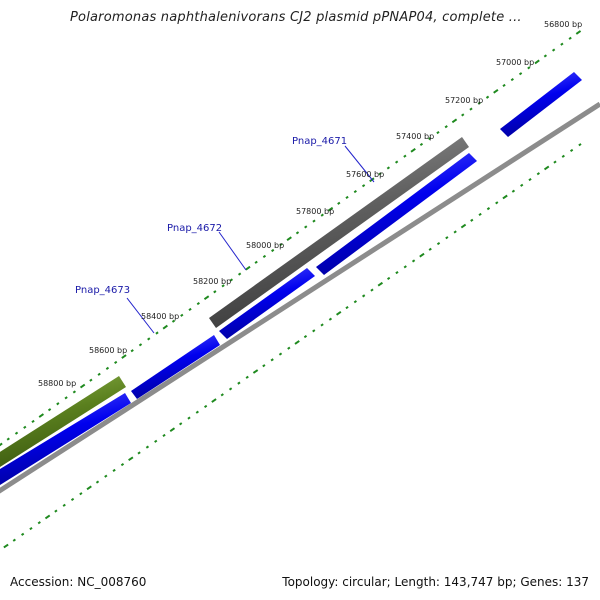  Describe the element at coordinates (211, 216) in the screenshot. I see `gene-name-labels: Pnap_4671 Pnap_4672 Pnap_4673` at that location.